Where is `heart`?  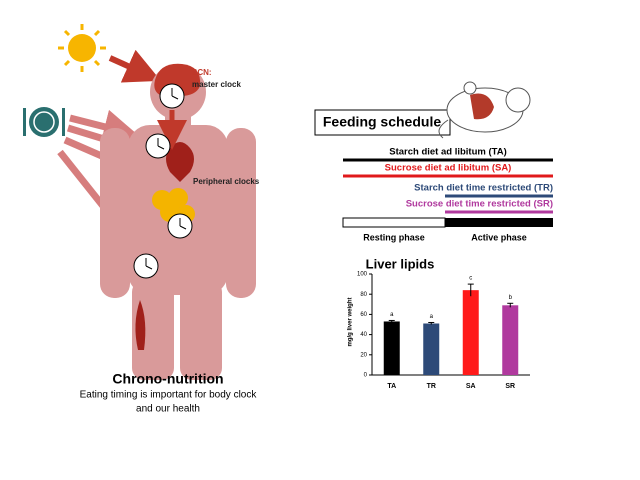 heart is located at coordinates (180, 162).